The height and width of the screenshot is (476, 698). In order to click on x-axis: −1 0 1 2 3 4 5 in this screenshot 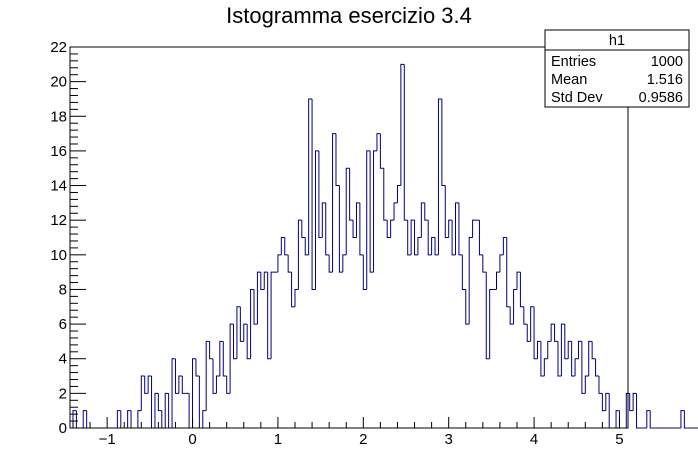, I will do `click(348, 432)`.